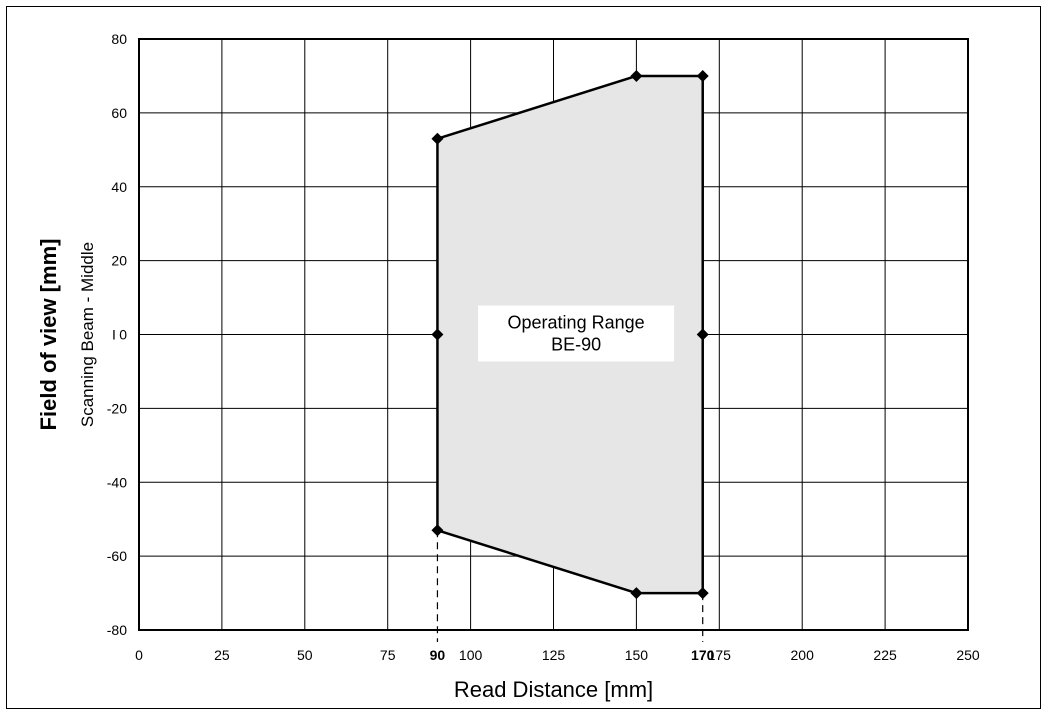 The height and width of the screenshot is (715, 1047). I want to click on region-label-box, so click(576, 333).